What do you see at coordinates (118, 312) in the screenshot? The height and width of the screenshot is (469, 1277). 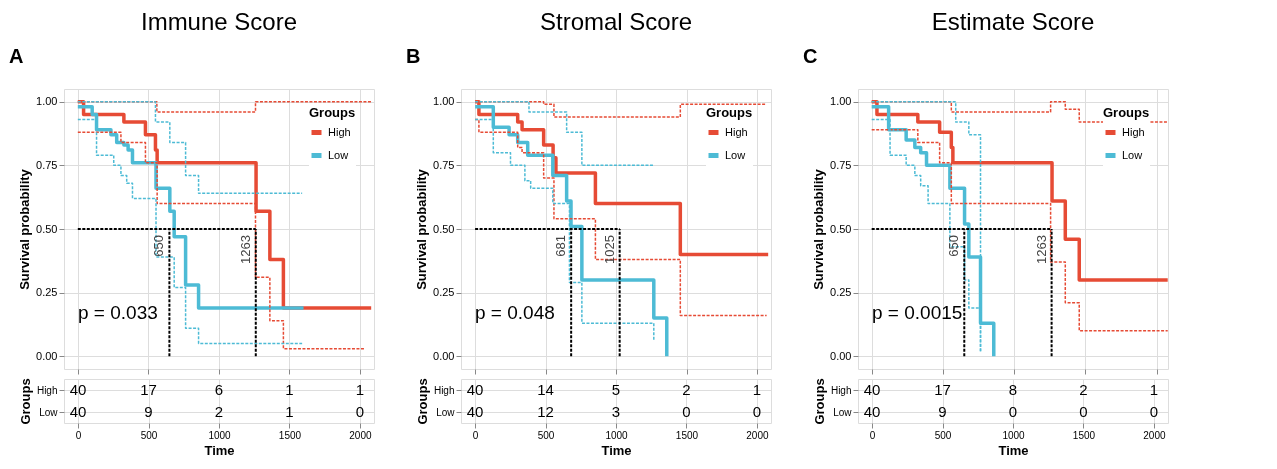 I see `annotation: p = 0.033` at bounding box center [118, 312].